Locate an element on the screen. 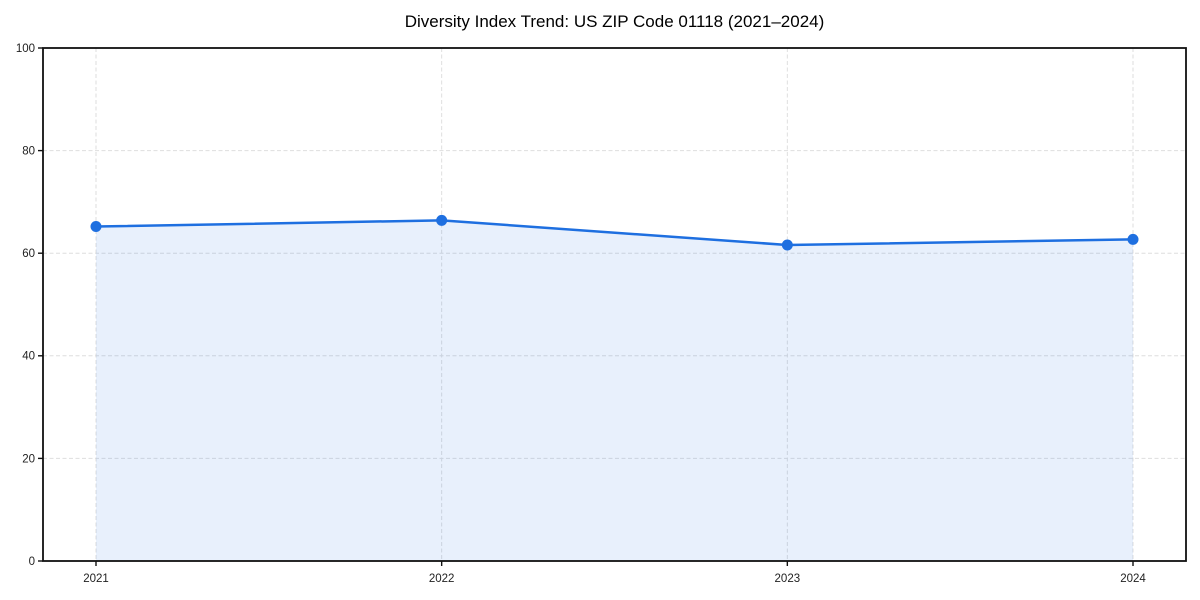 The image size is (1200, 600). series-trend-line is located at coordinates (614, 233).